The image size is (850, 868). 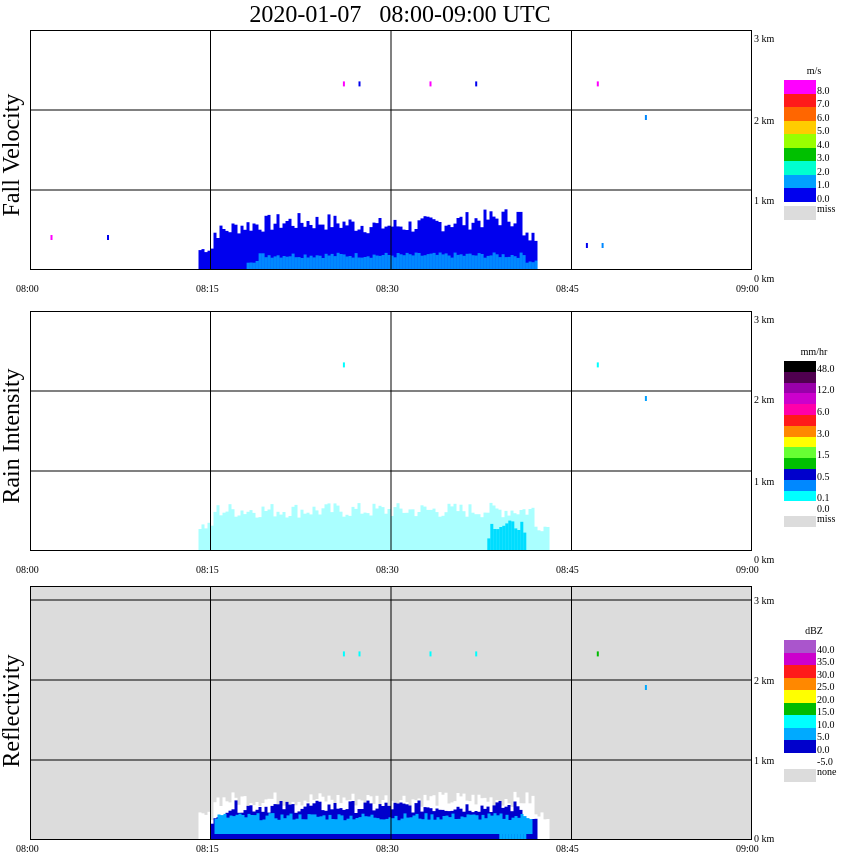 I want to click on legend-label: 35.0, so click(x=826, y=662).